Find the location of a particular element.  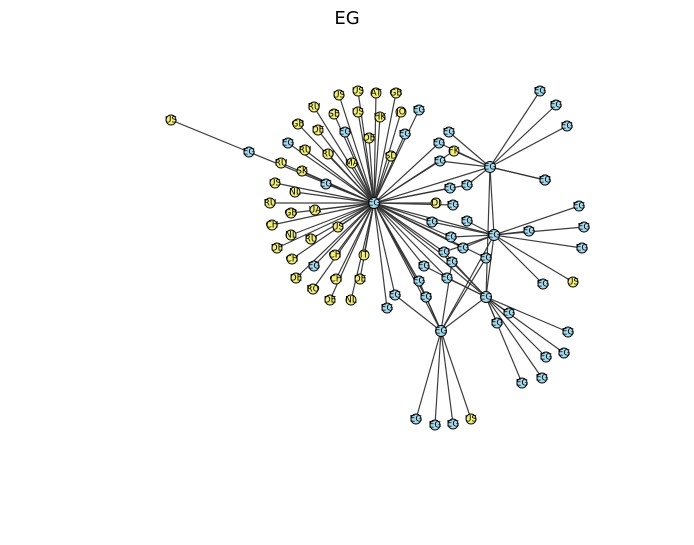

graph-node: RU is located at coordinates (270, 203).